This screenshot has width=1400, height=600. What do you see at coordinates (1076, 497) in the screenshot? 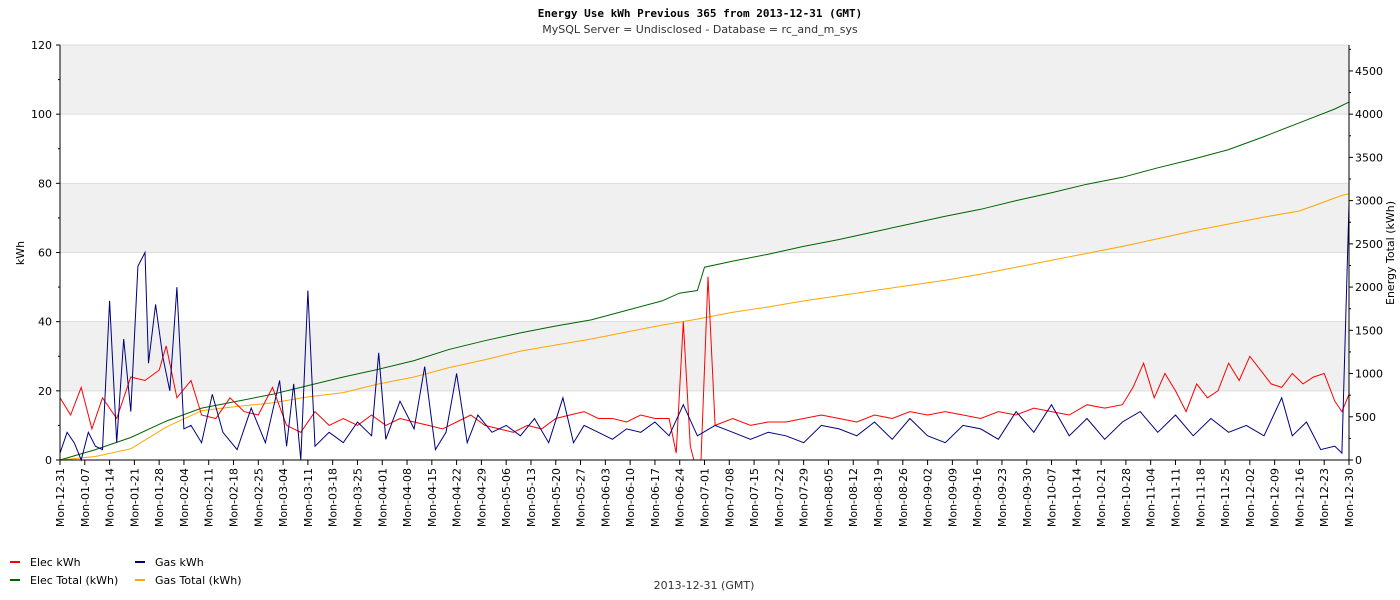
I see `x-tick-label: Mon-10-14` at bounding box center [1076, 497].